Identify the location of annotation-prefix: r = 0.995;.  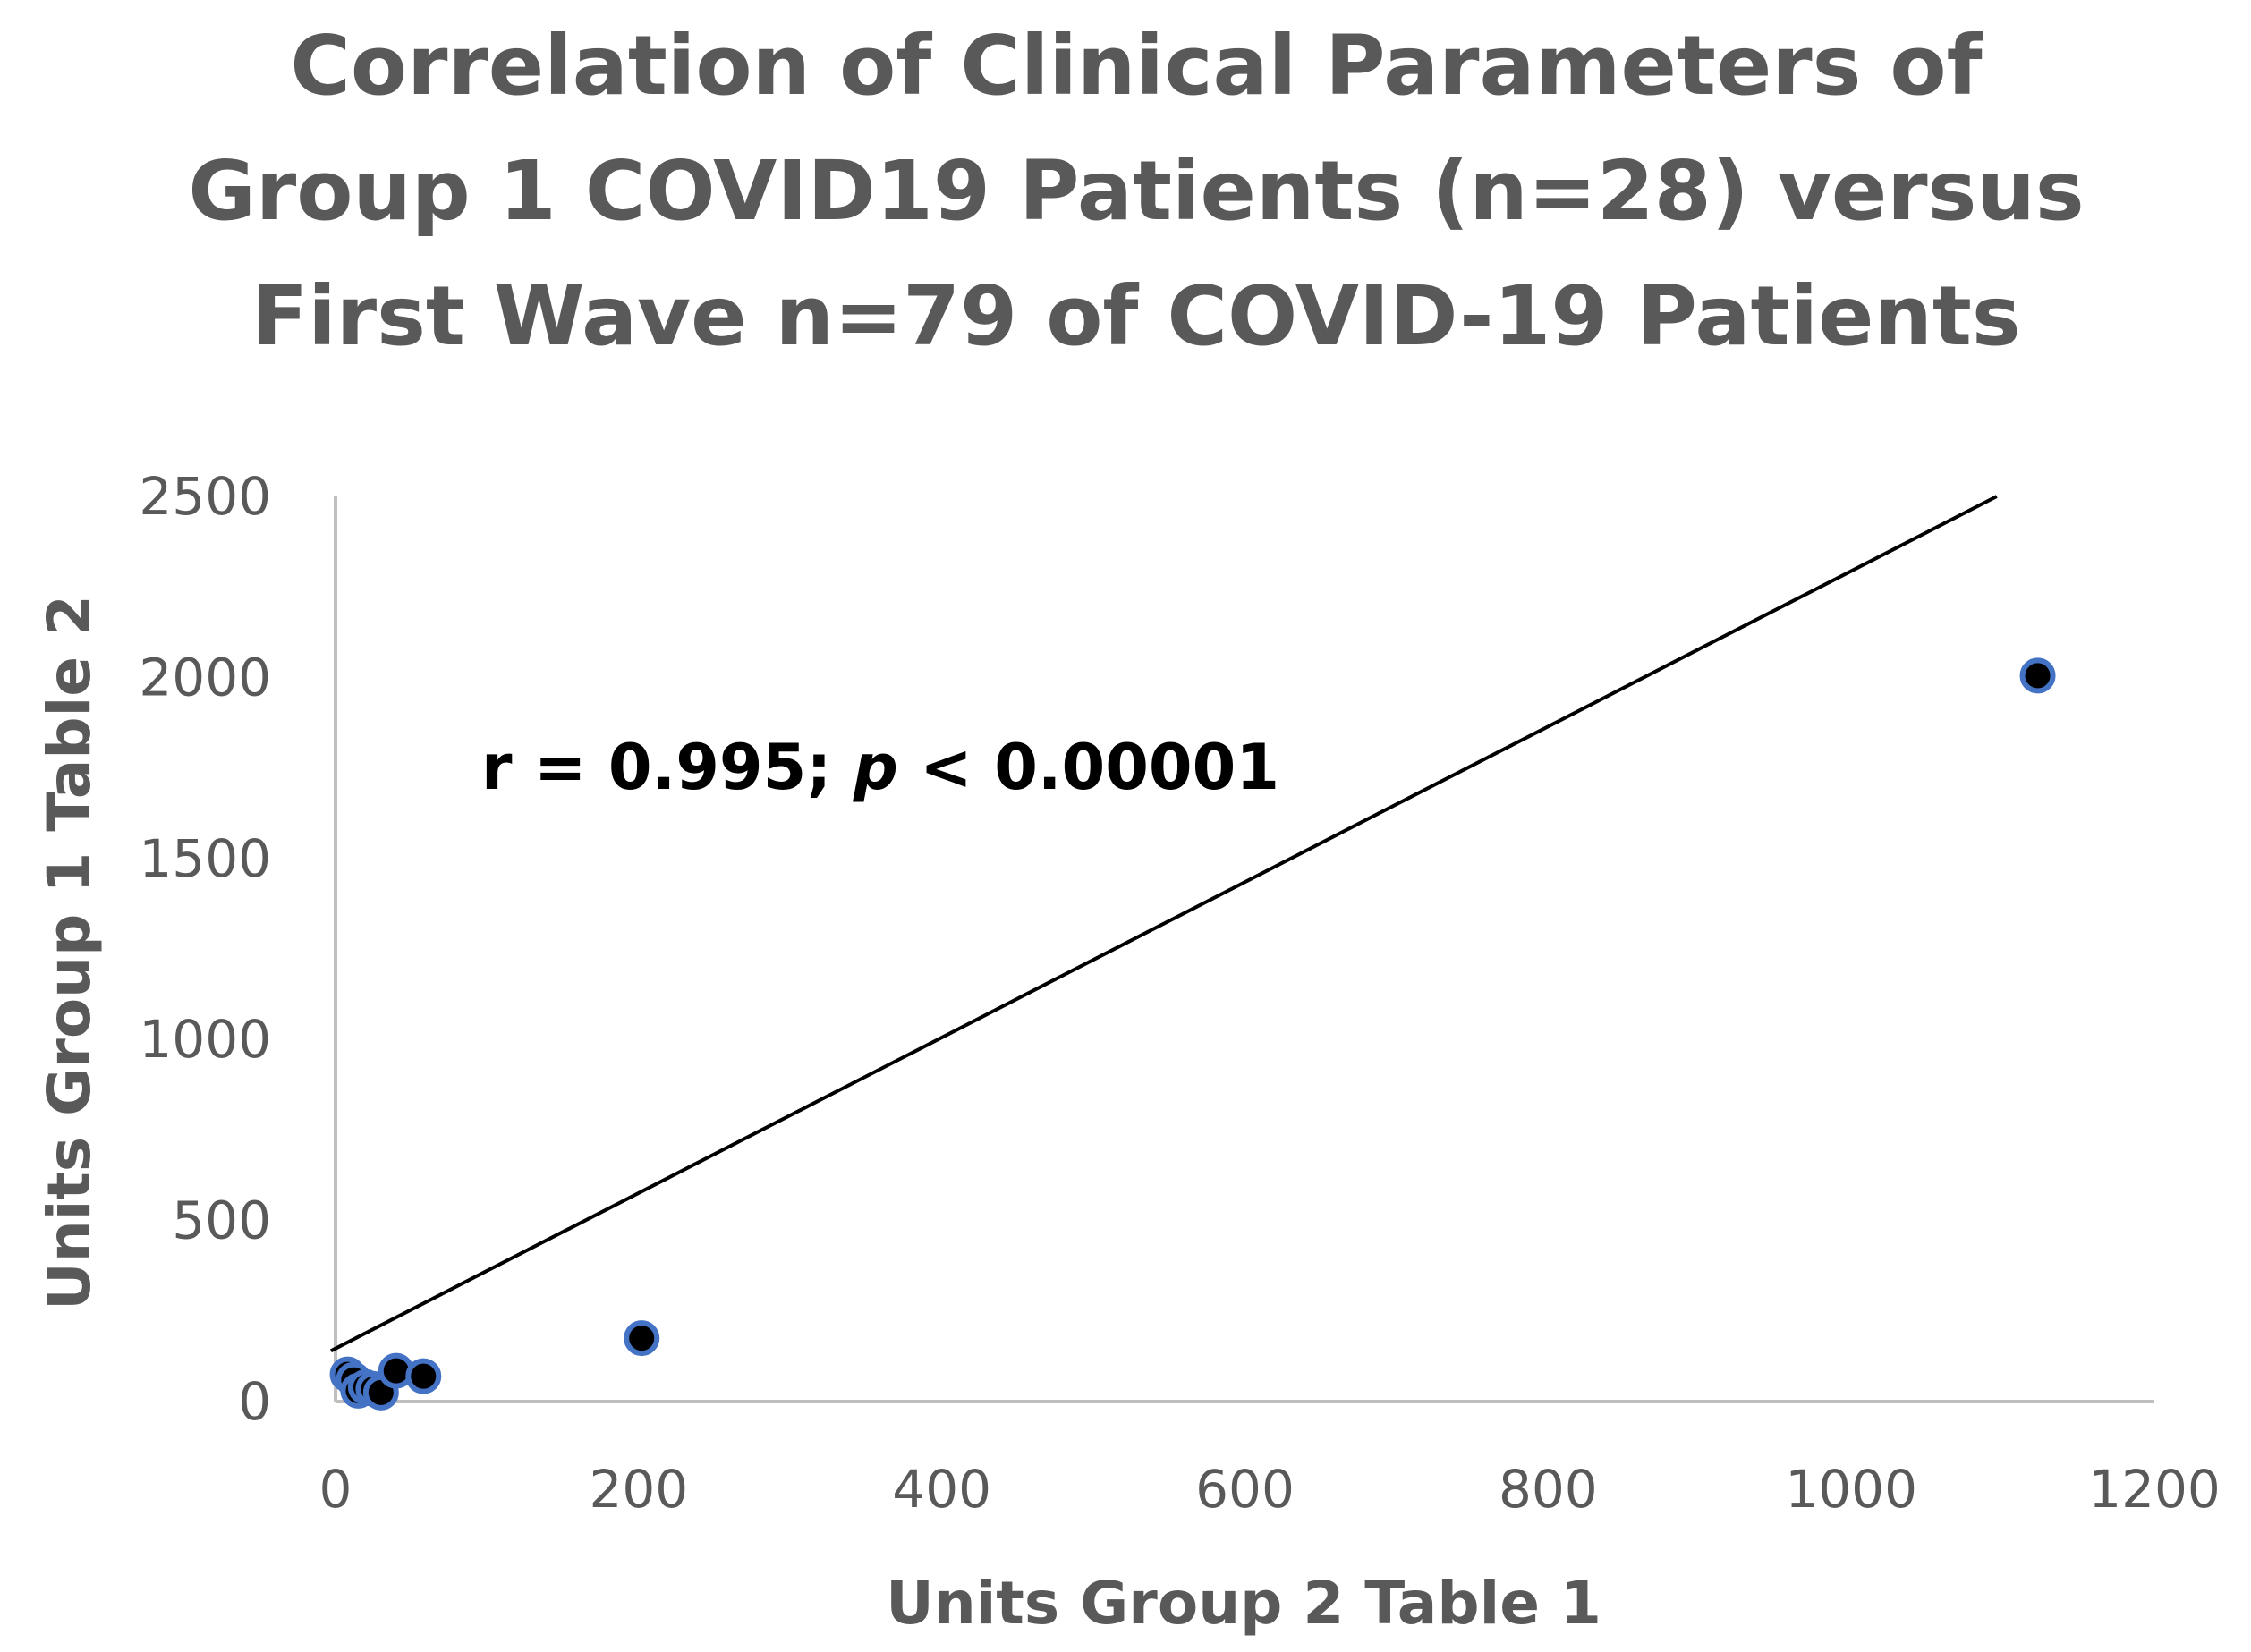
(667, 768).